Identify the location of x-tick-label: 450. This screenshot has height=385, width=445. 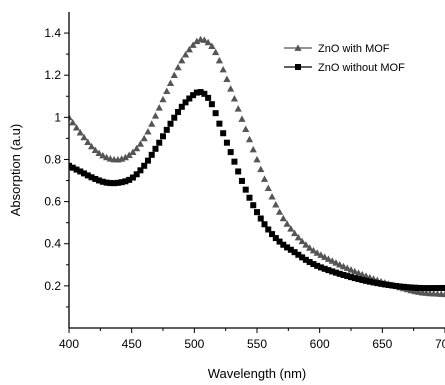
(132, 344).